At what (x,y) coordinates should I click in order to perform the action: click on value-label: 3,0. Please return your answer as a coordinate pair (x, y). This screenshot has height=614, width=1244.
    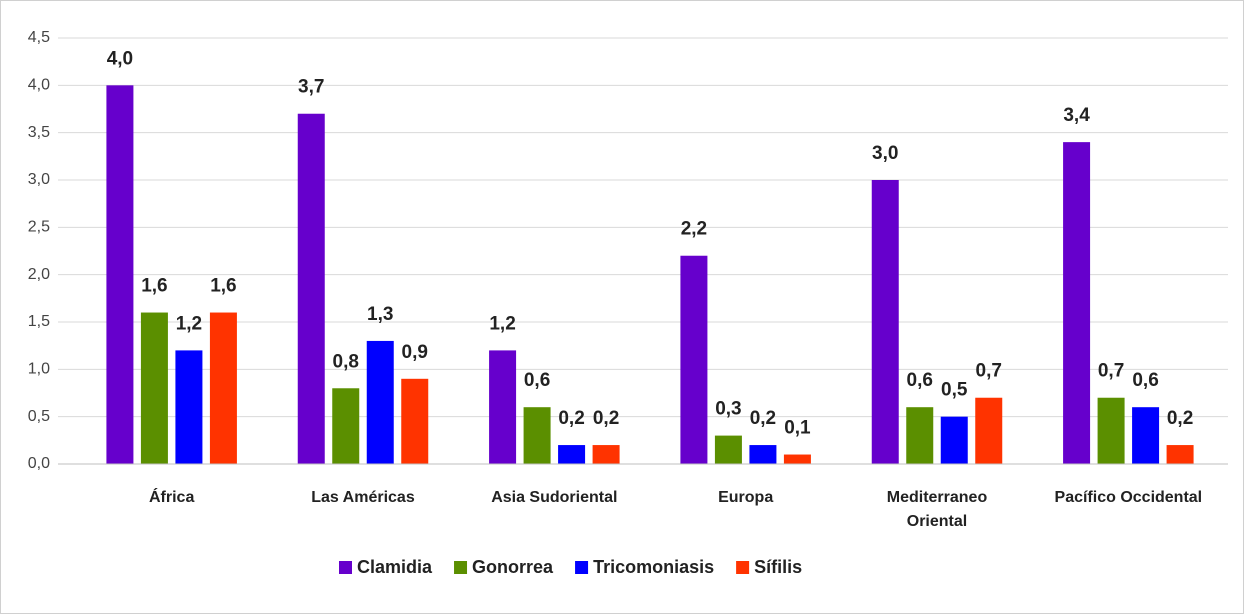
    Looking at the image, I should click on (885, 153).